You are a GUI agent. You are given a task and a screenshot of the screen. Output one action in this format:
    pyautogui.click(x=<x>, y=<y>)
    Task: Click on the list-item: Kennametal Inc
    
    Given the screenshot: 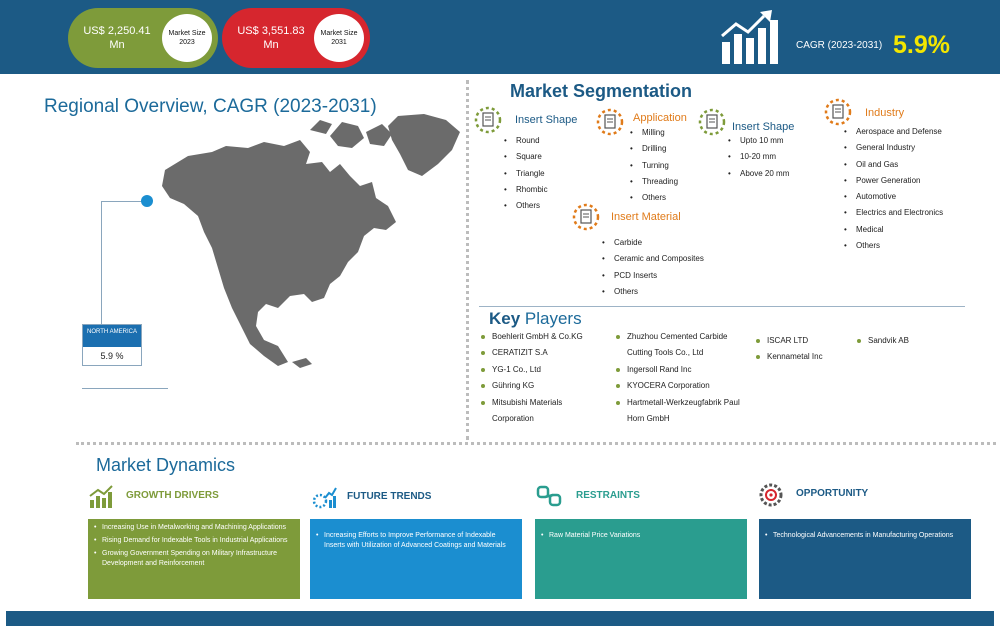 What is the action you would take?
    pyautogui.click(x=802, y=357)
    